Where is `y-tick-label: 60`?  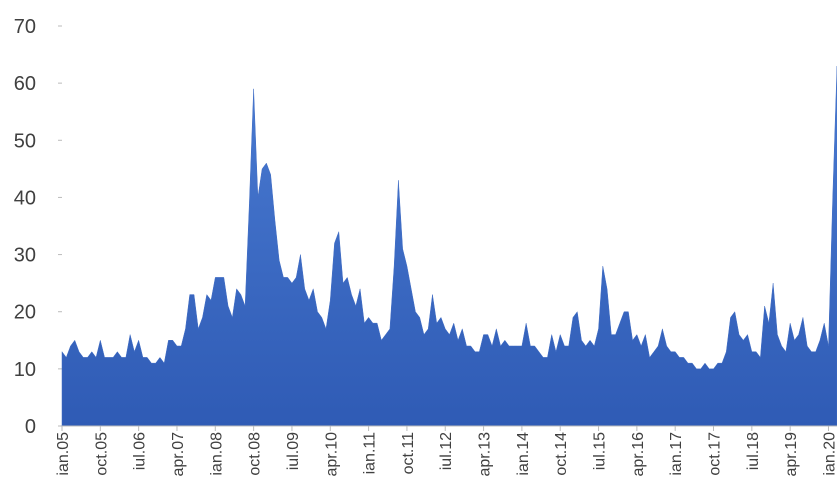
y-tick-label: 60 is located at coordinates (25, 84).